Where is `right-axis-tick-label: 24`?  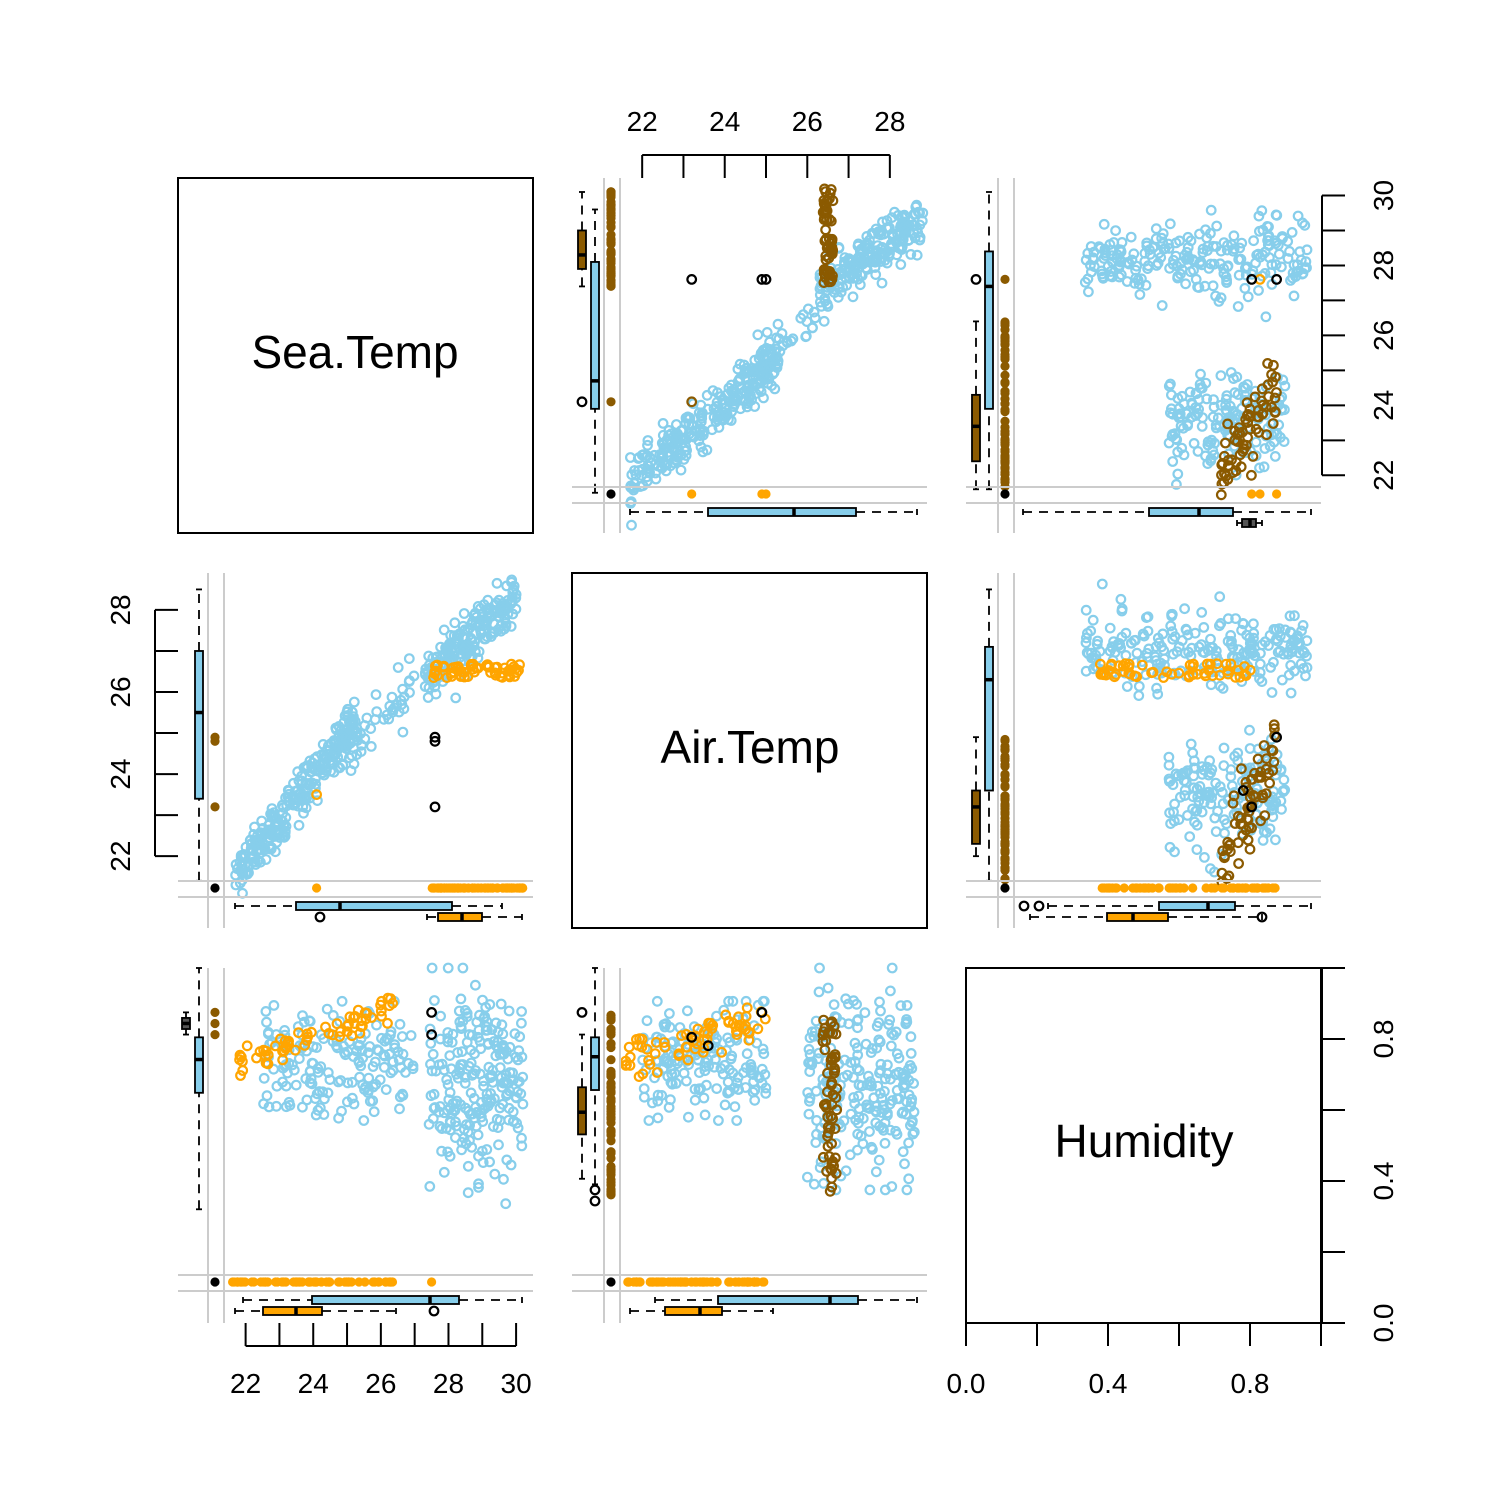
right-axis-tick-label: 24 is located at coordinates (1383, 405).